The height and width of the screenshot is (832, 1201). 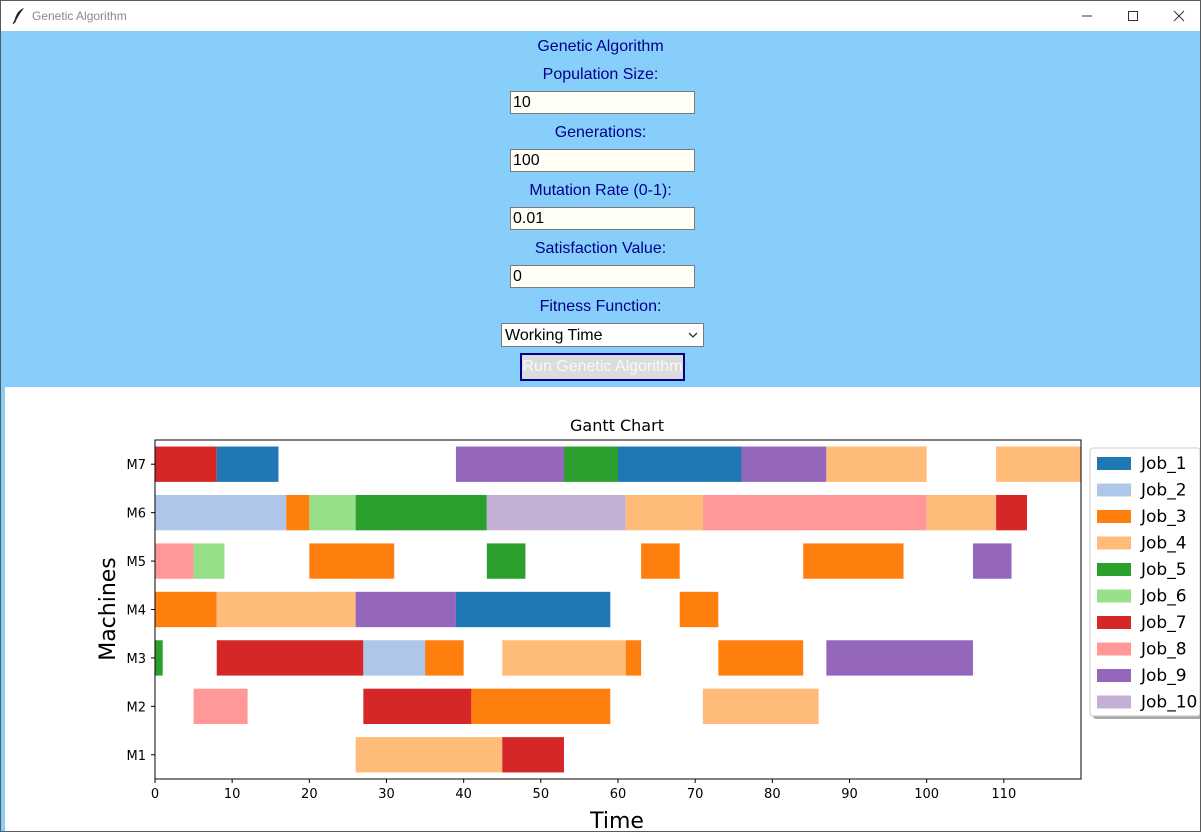 I want to click on fitness-label: Fitness Function:, so click(x=600, y=306).